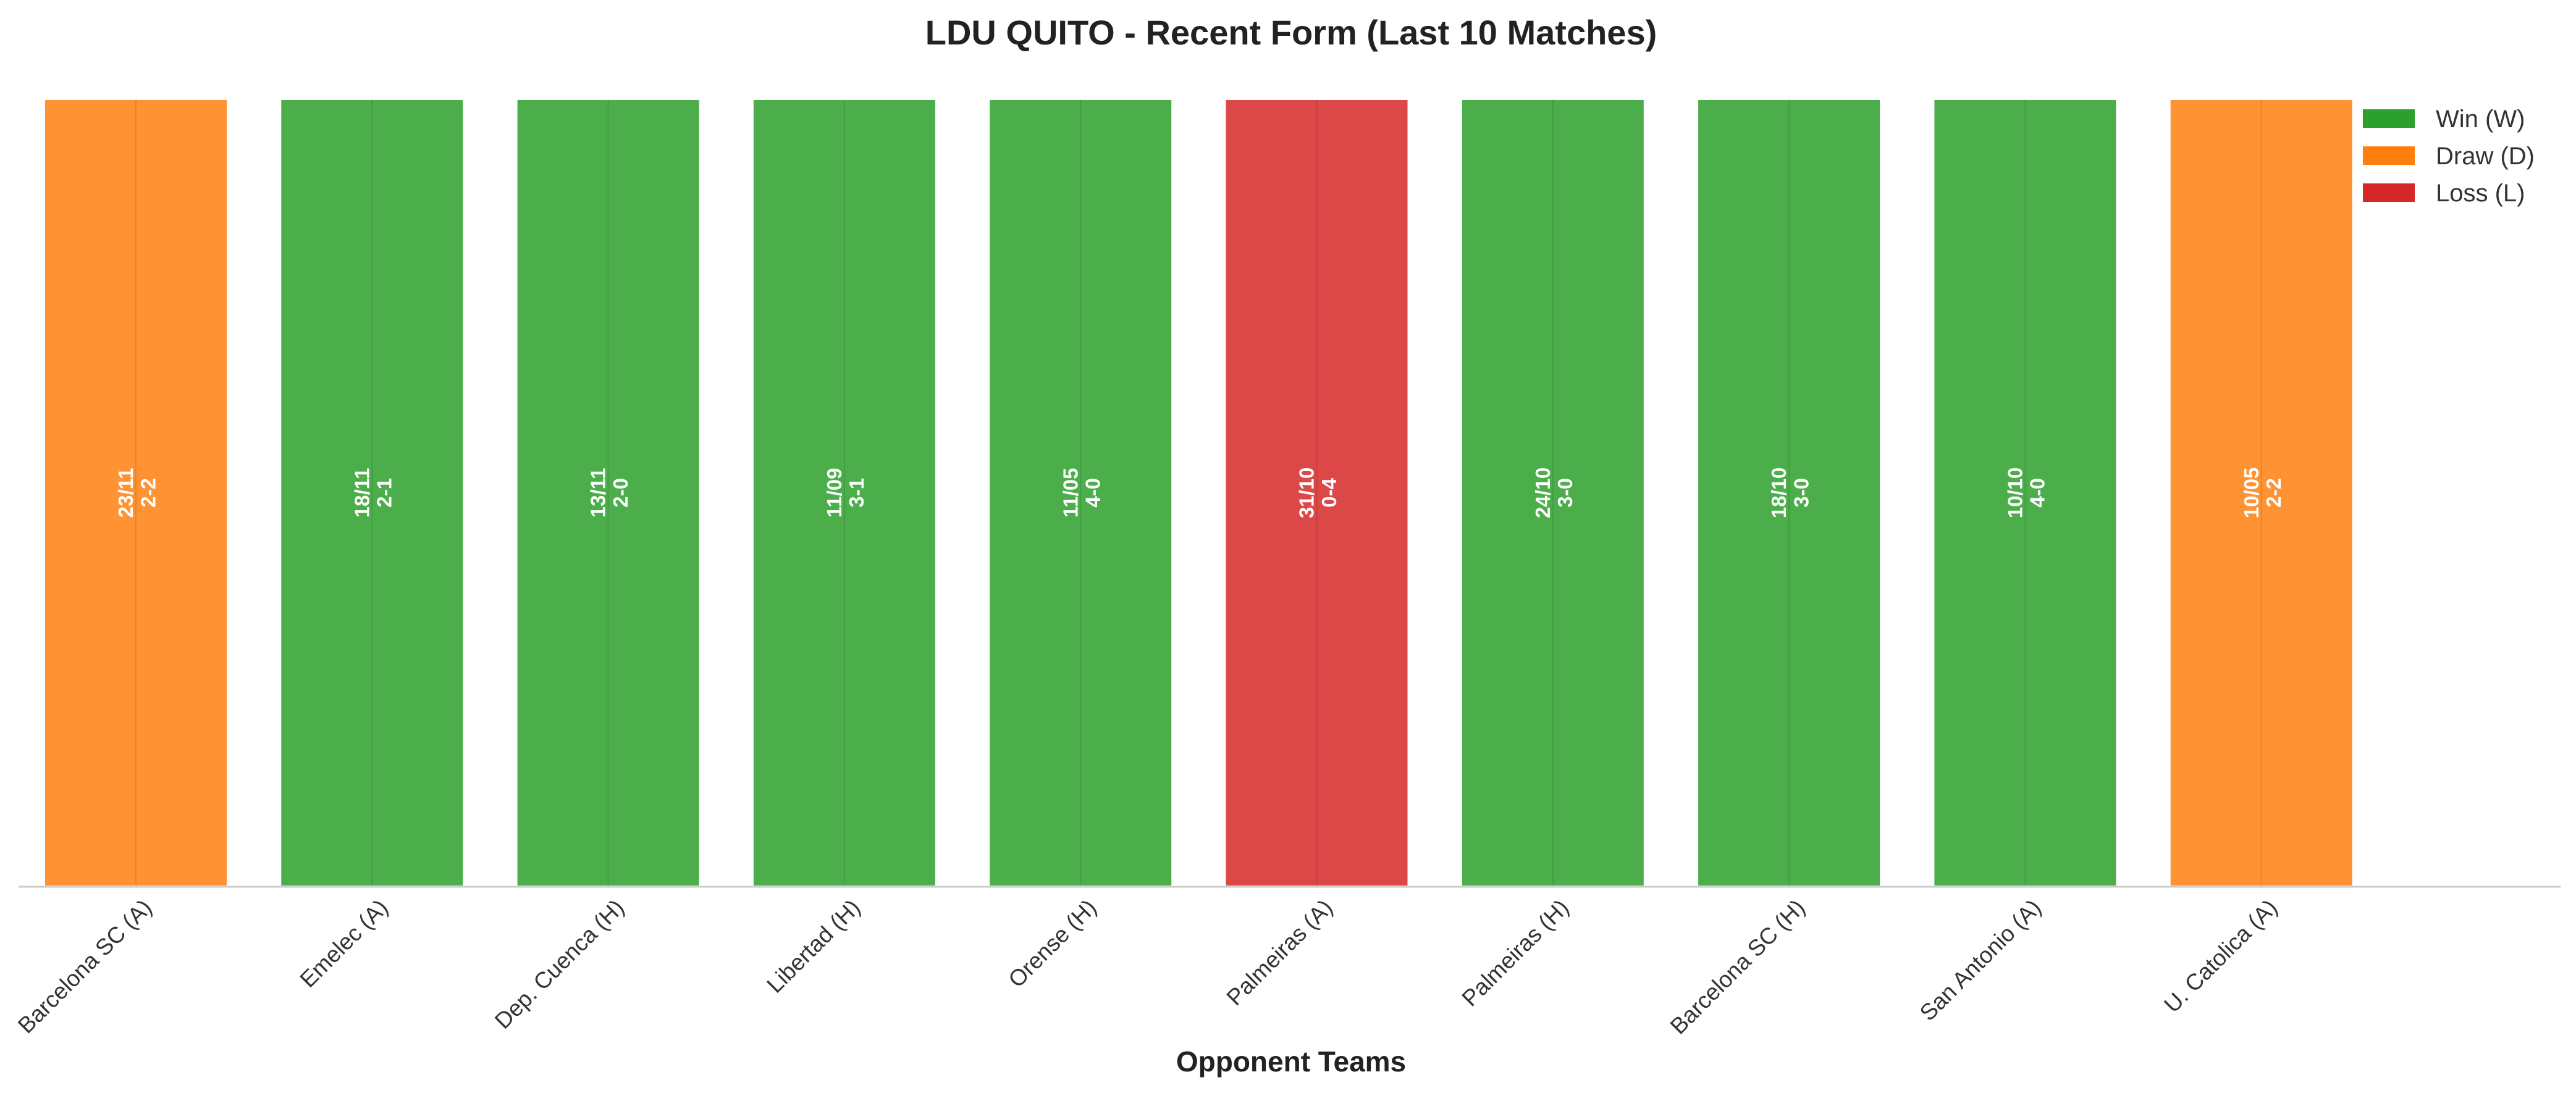 Image resolution: width=2576 pixels, height=1093 pixels. What do you see at coordinates (1070, 493) in the screenshot?
I see `bar-date: 11/05` at bounding box center [1070, 493].